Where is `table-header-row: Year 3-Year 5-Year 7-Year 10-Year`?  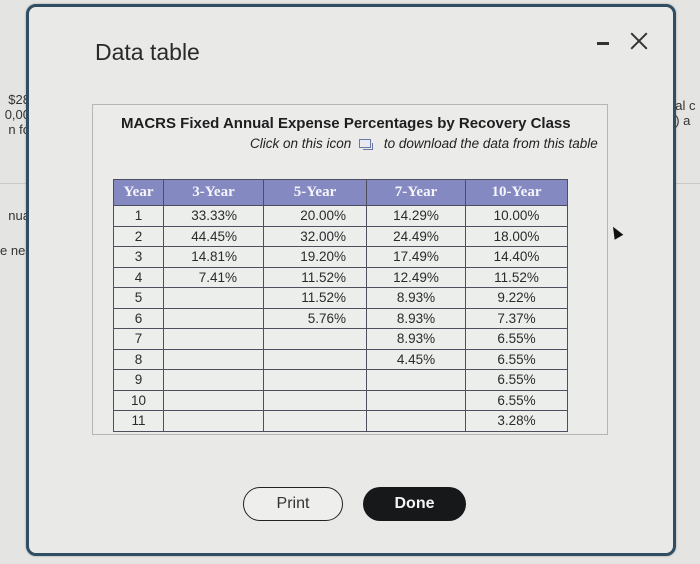
table-header-row: Year 3-Year 5-Year 7-Year 10-Year is located at coordinates (340, 192).